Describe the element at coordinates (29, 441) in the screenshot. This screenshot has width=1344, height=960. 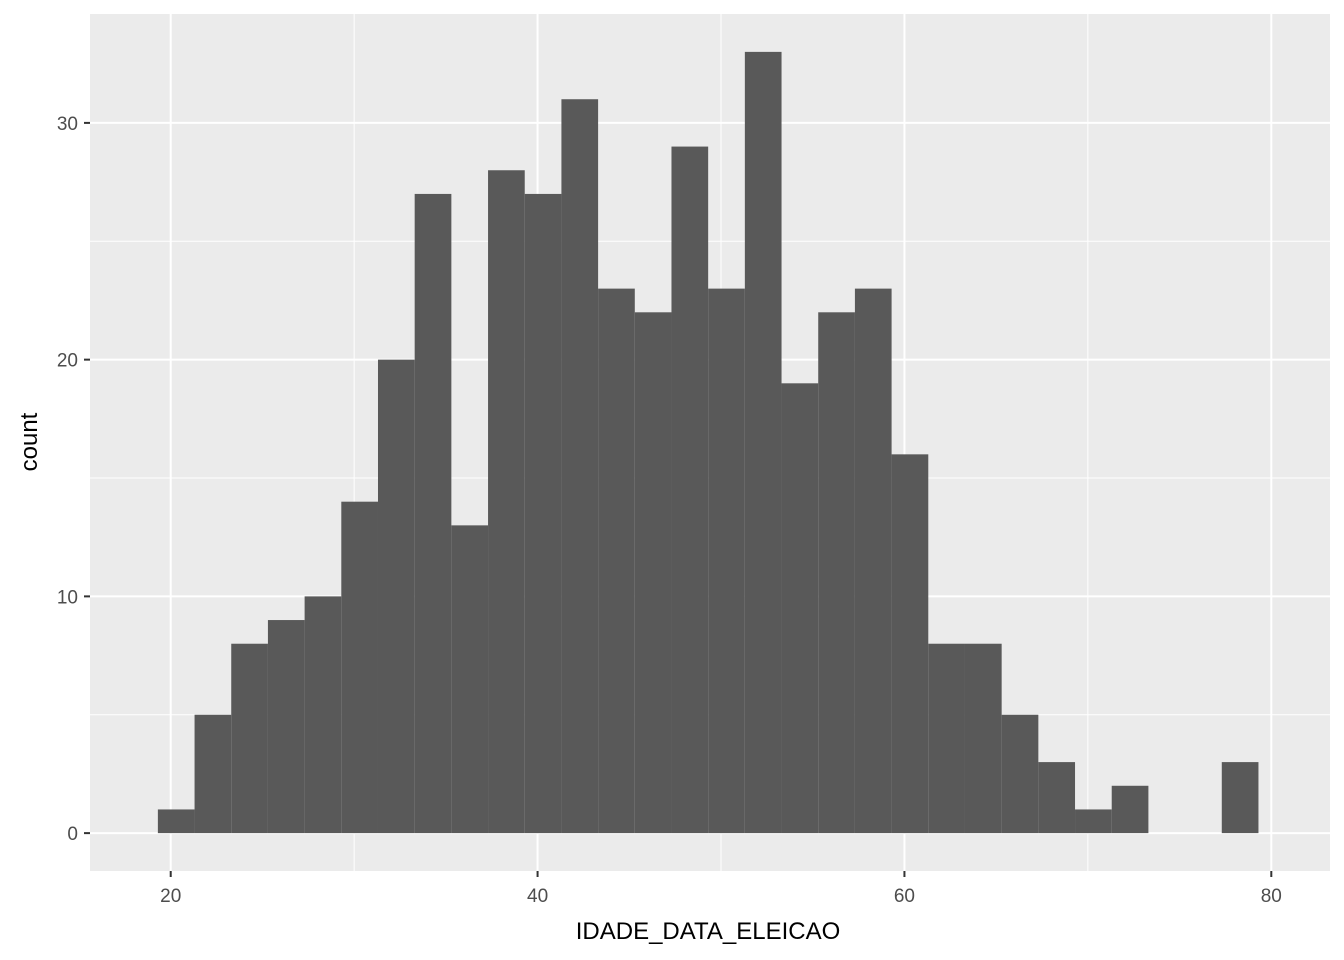
I see `y-axis-title: count` at that location.